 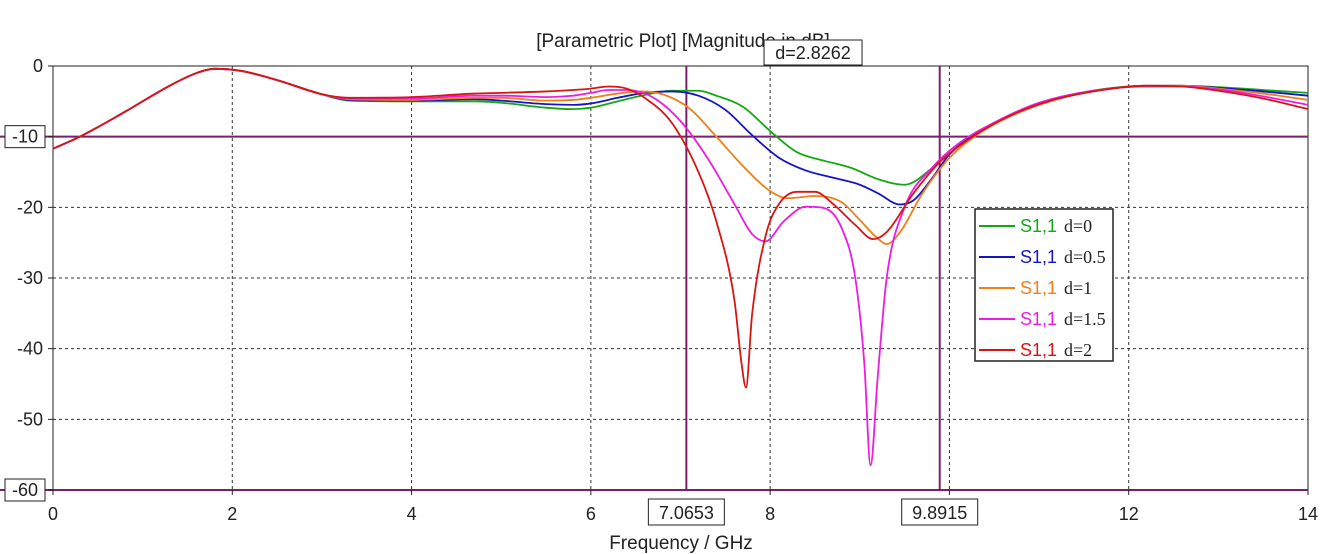 What do you see at coordinates (1308, 514) in the screenshot?
I see `x-tick-label: 14` at bounding box center [1308, 514].